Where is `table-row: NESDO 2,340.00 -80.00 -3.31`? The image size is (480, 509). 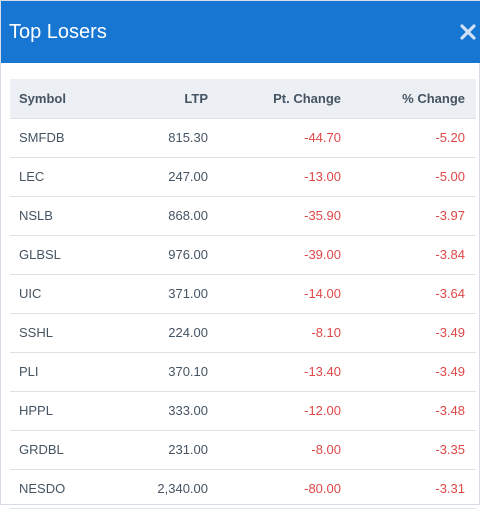
table-row: NESDO 2,340.00 -80.00 -3.31 is located at coordinates (243, 489).